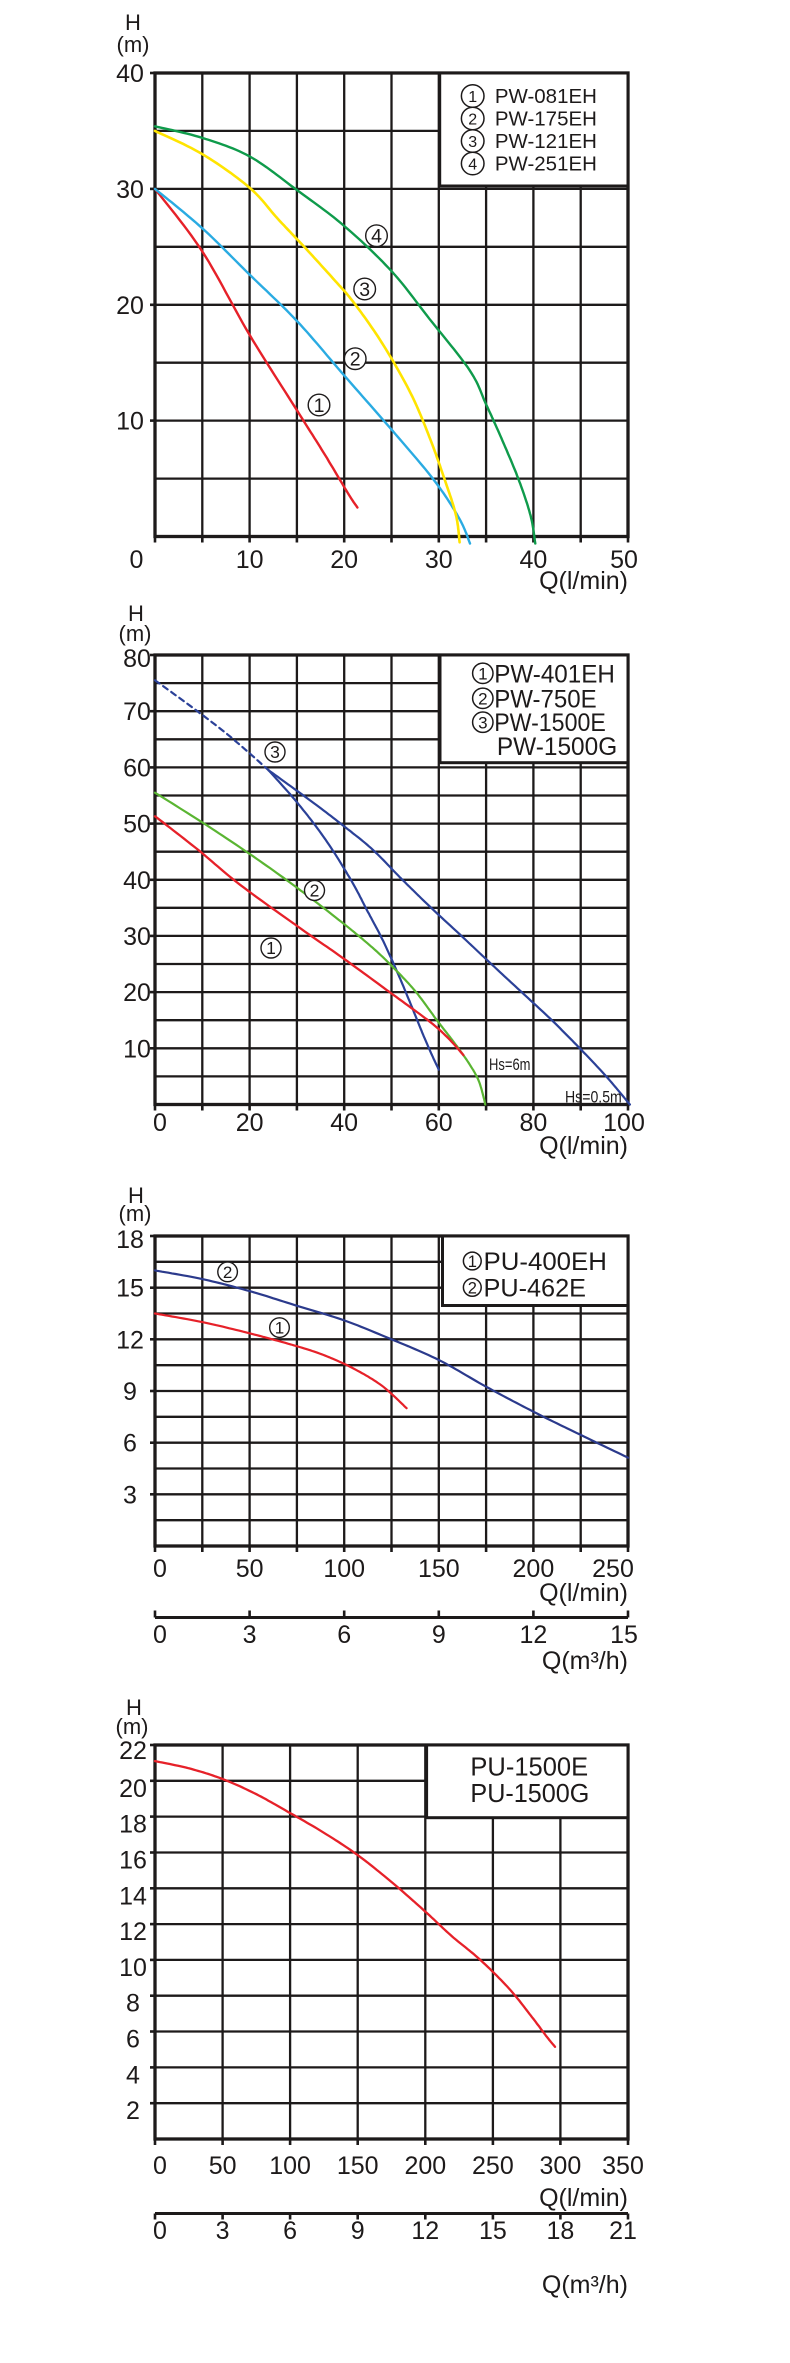 The width and height of the screenshot is (790, 2363). What do you see at coordinates (545, 699) in the screenshot?
I see `svg-text: PW-750E` at bounding box center [545, 699].